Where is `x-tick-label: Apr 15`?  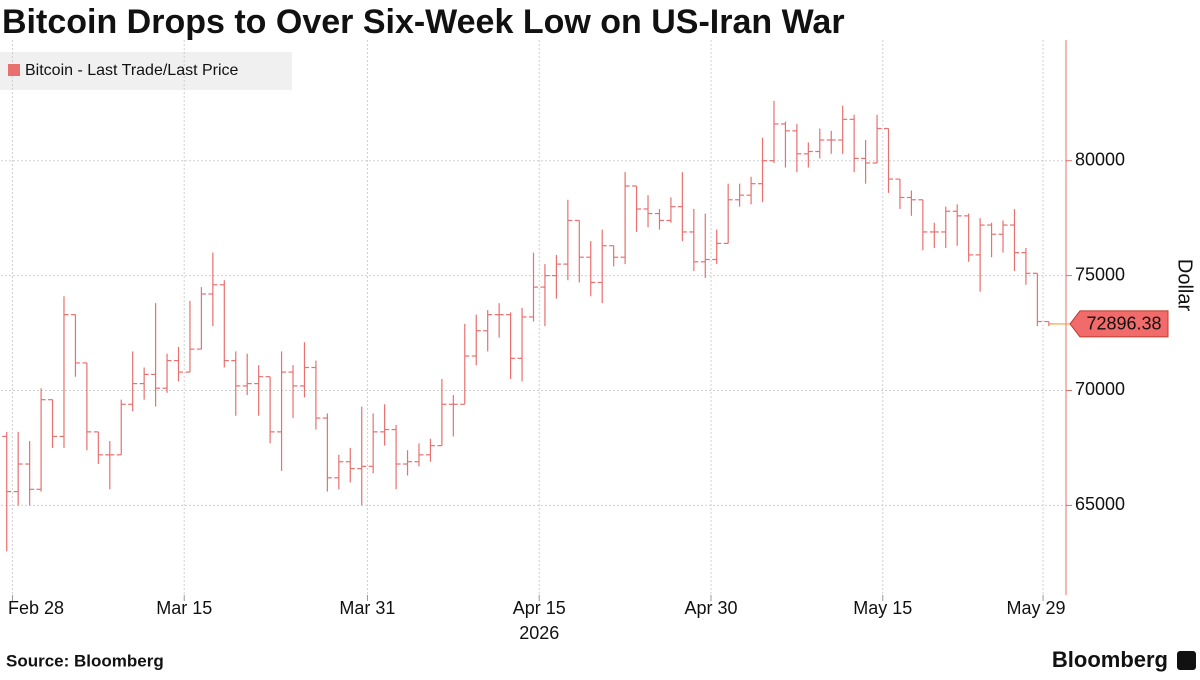
x-tick-label: Apr 15 is located at coordinates (539, 608).